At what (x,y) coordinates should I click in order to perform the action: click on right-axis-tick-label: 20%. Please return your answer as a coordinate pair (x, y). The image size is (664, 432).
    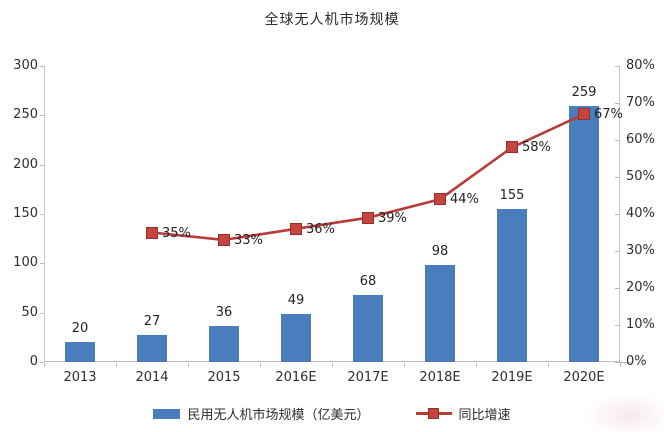
    Looking at the image, I should click on (640, 287).